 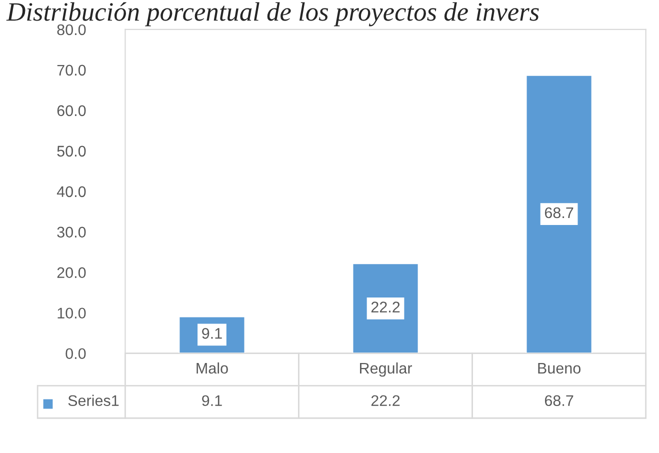 I want to click on y-tick-label: 70.0, so click(x=71, y=70).